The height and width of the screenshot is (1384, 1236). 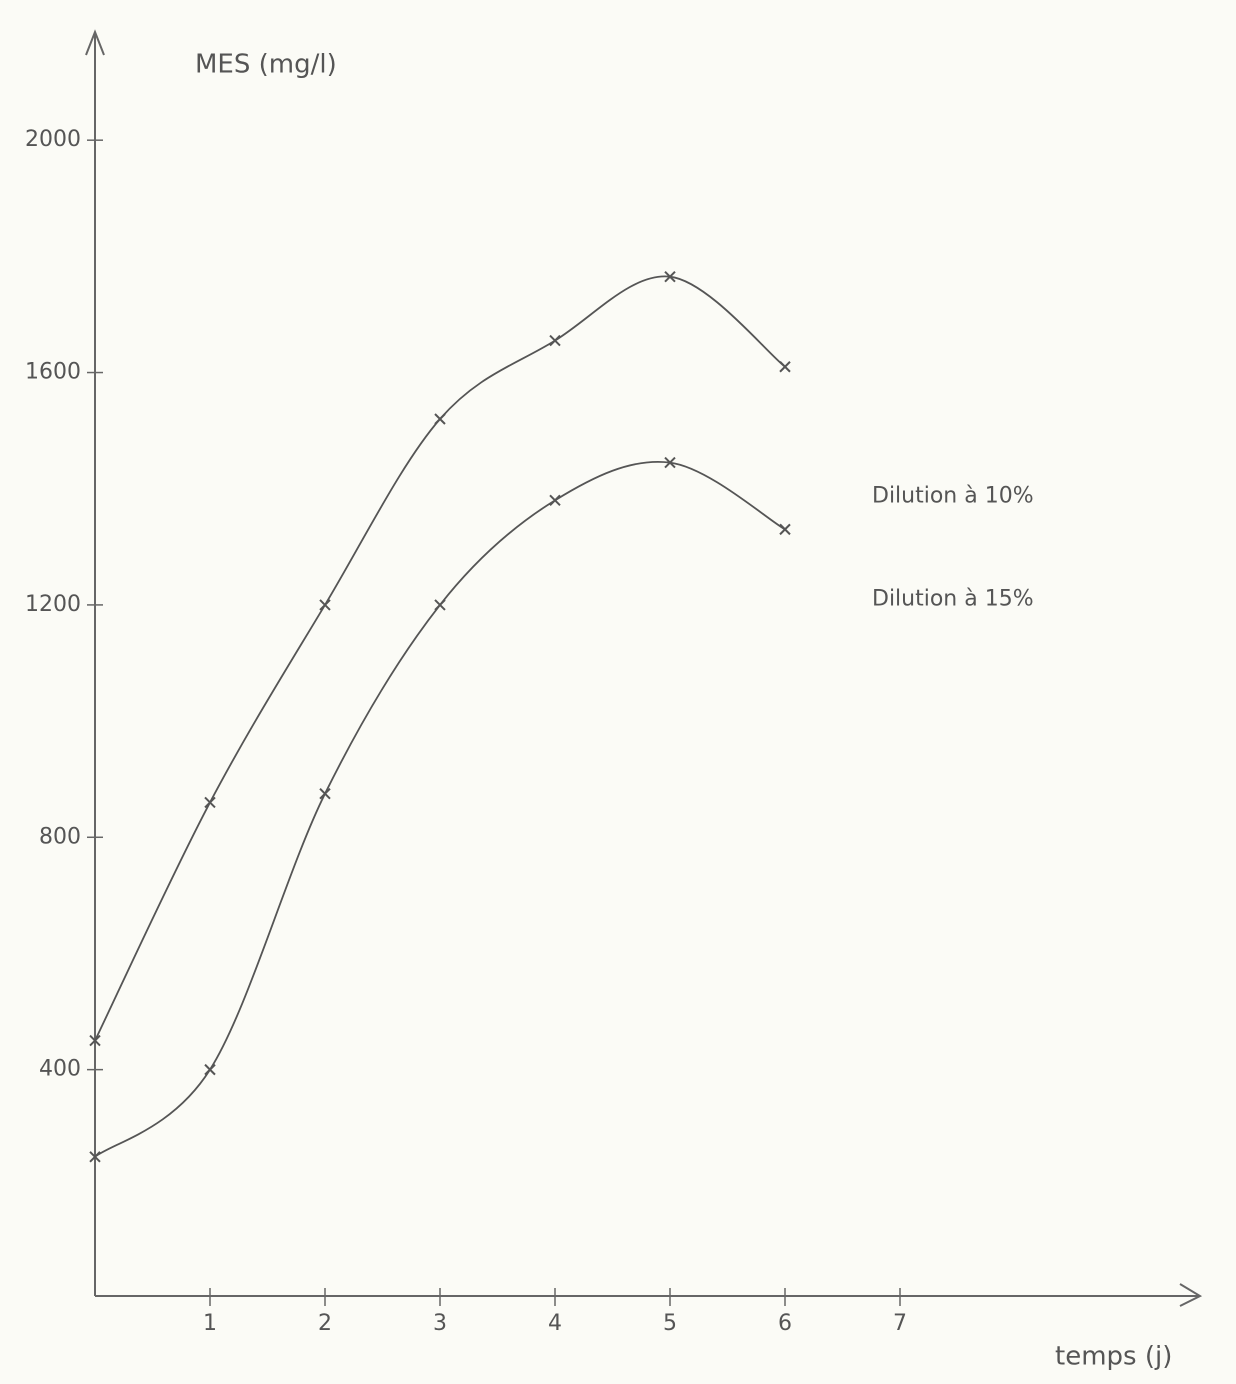 I want to click on y-axis-label: MES (mg/l), so click(x=266, y=65).